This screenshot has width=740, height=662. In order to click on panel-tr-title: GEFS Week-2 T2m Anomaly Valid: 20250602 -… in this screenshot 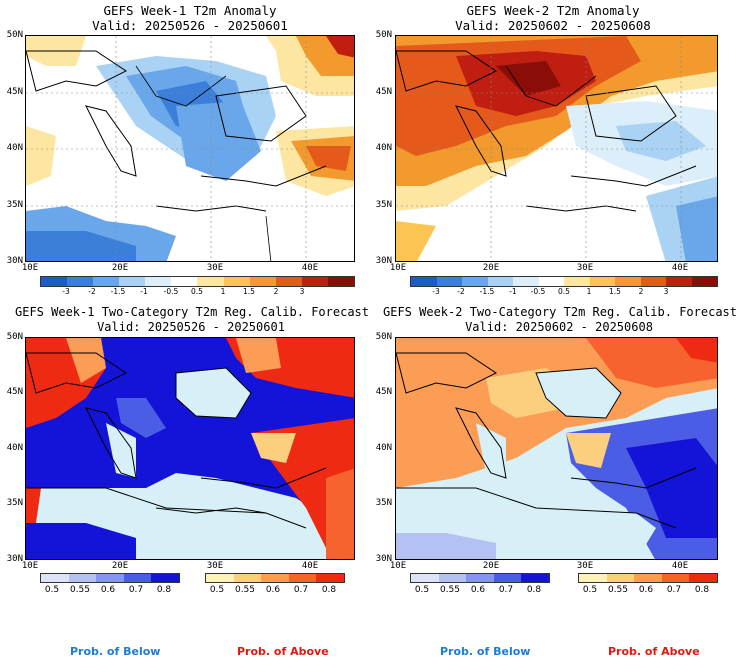, I will do `click(553, 18)`.